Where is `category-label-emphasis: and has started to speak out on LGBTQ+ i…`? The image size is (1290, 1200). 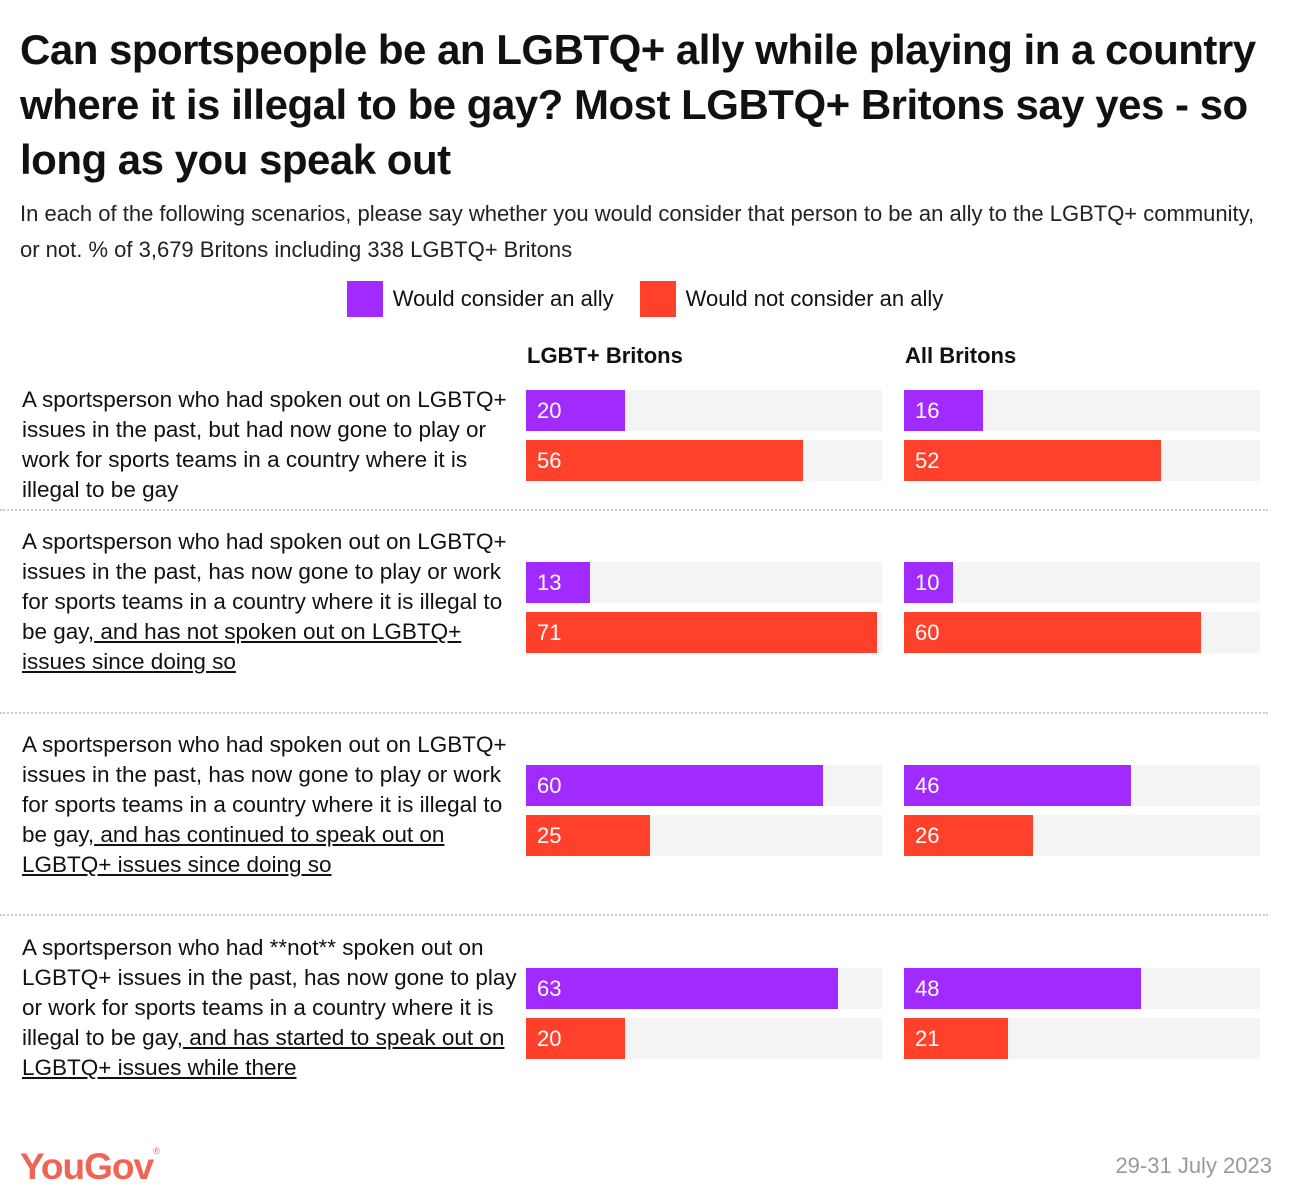 category-label-emphasis: and has started to speak out on LGBTQ+ i… is located at coordinates (263, 1052).